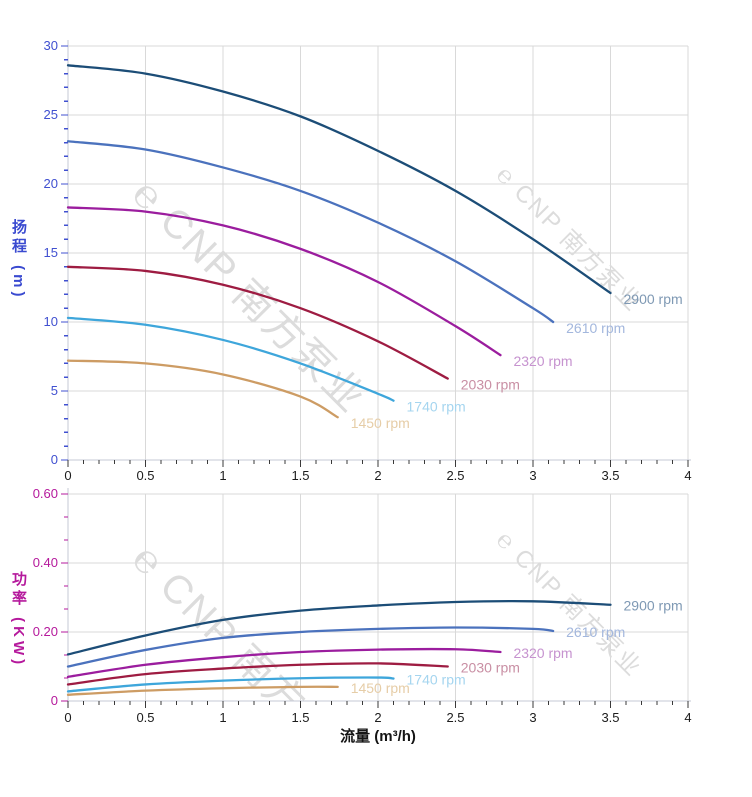 Image resolution: width=752 pixels, height=797 pixels. Describe the element at coordinates (45, 631) in the screenshot. I see `y-tick-label: 0.20` at that location.